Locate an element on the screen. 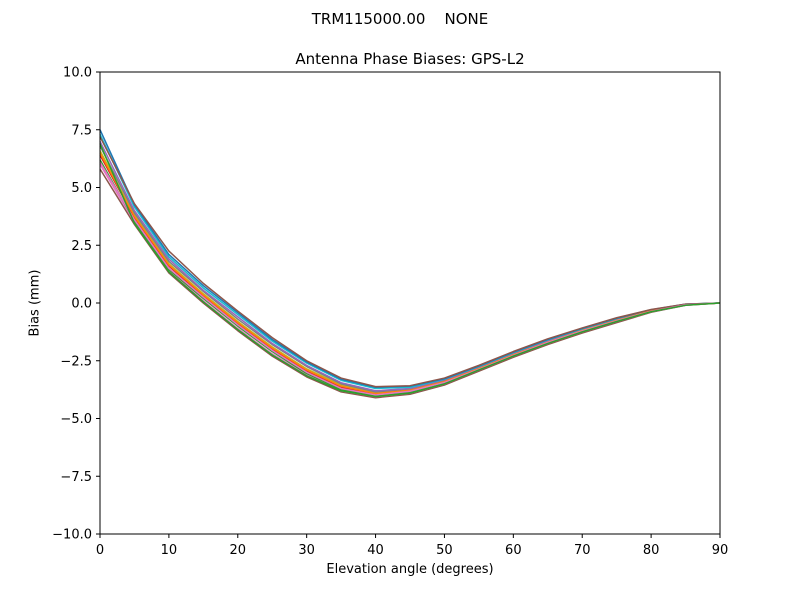 This screenshot has height=600, width=800. x-tick-label: 60 is located at coordinates (513, 550).